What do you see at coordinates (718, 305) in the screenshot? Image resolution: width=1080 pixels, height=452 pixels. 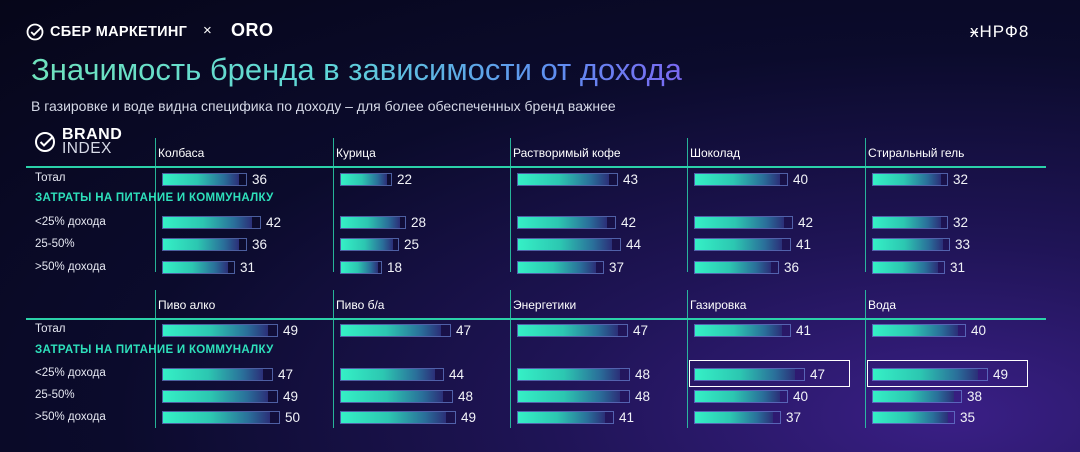 I see `category-label: Газировка` at bounding box center [718, 305].